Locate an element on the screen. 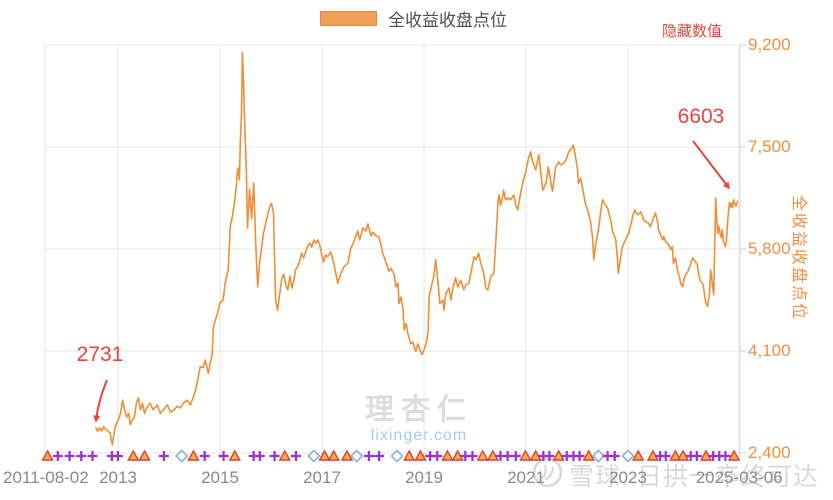  x-tick-label: 2019 is located at coordinates (424, 477).